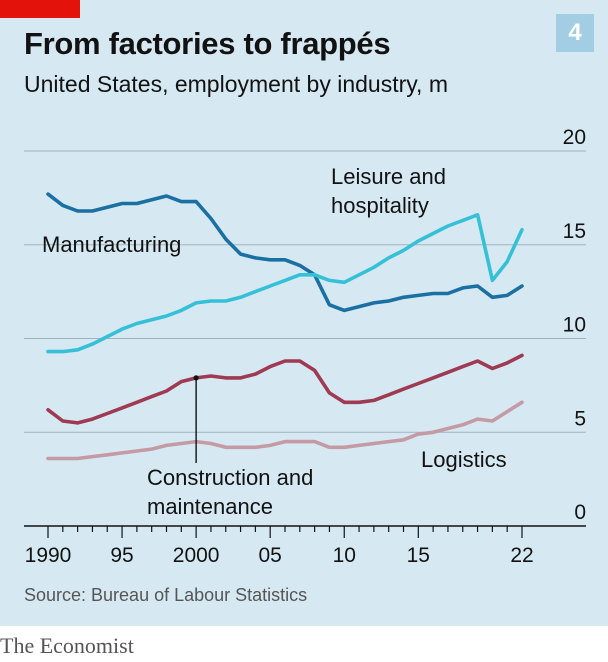 Image resolution: width=608 pixels, height=662 pixels. What do you see at coordinates (285, 389) in the screenshot?
I see `series-line-construction` at bounding box center [285, 389].